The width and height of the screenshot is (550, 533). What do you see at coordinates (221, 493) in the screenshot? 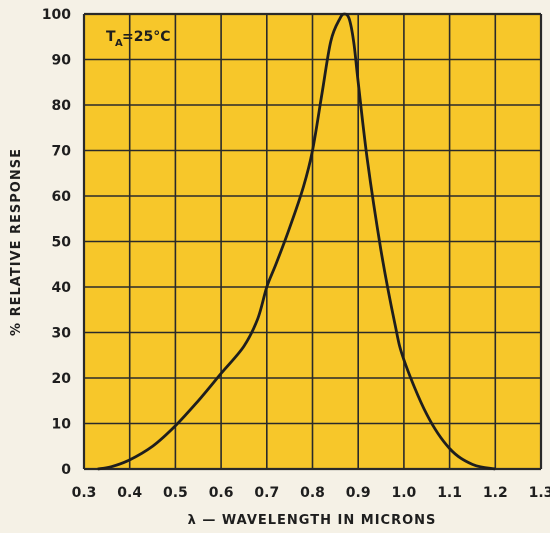
I see `x-tick-label: 0.6` at bounding box center [221, 493].